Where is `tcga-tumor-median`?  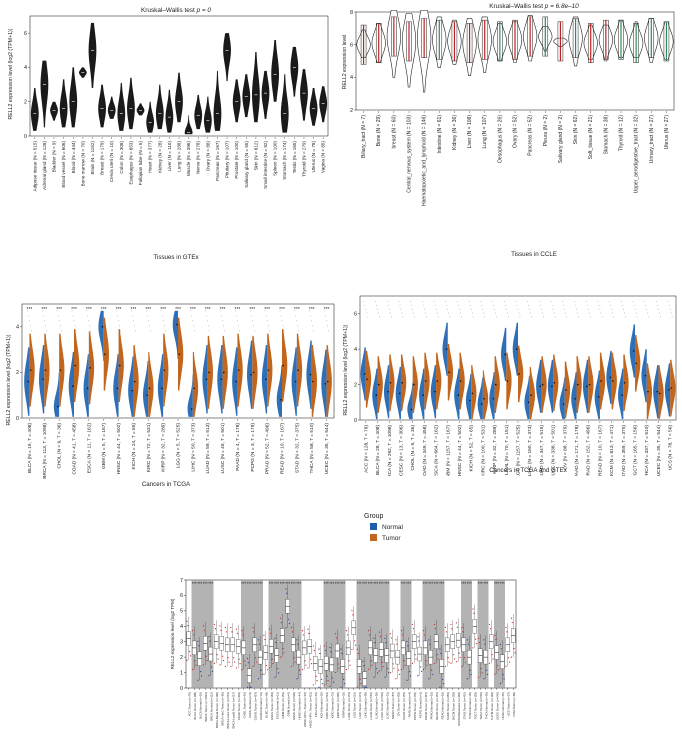 tcga-tumor-median is located at coordinates (209, 372).